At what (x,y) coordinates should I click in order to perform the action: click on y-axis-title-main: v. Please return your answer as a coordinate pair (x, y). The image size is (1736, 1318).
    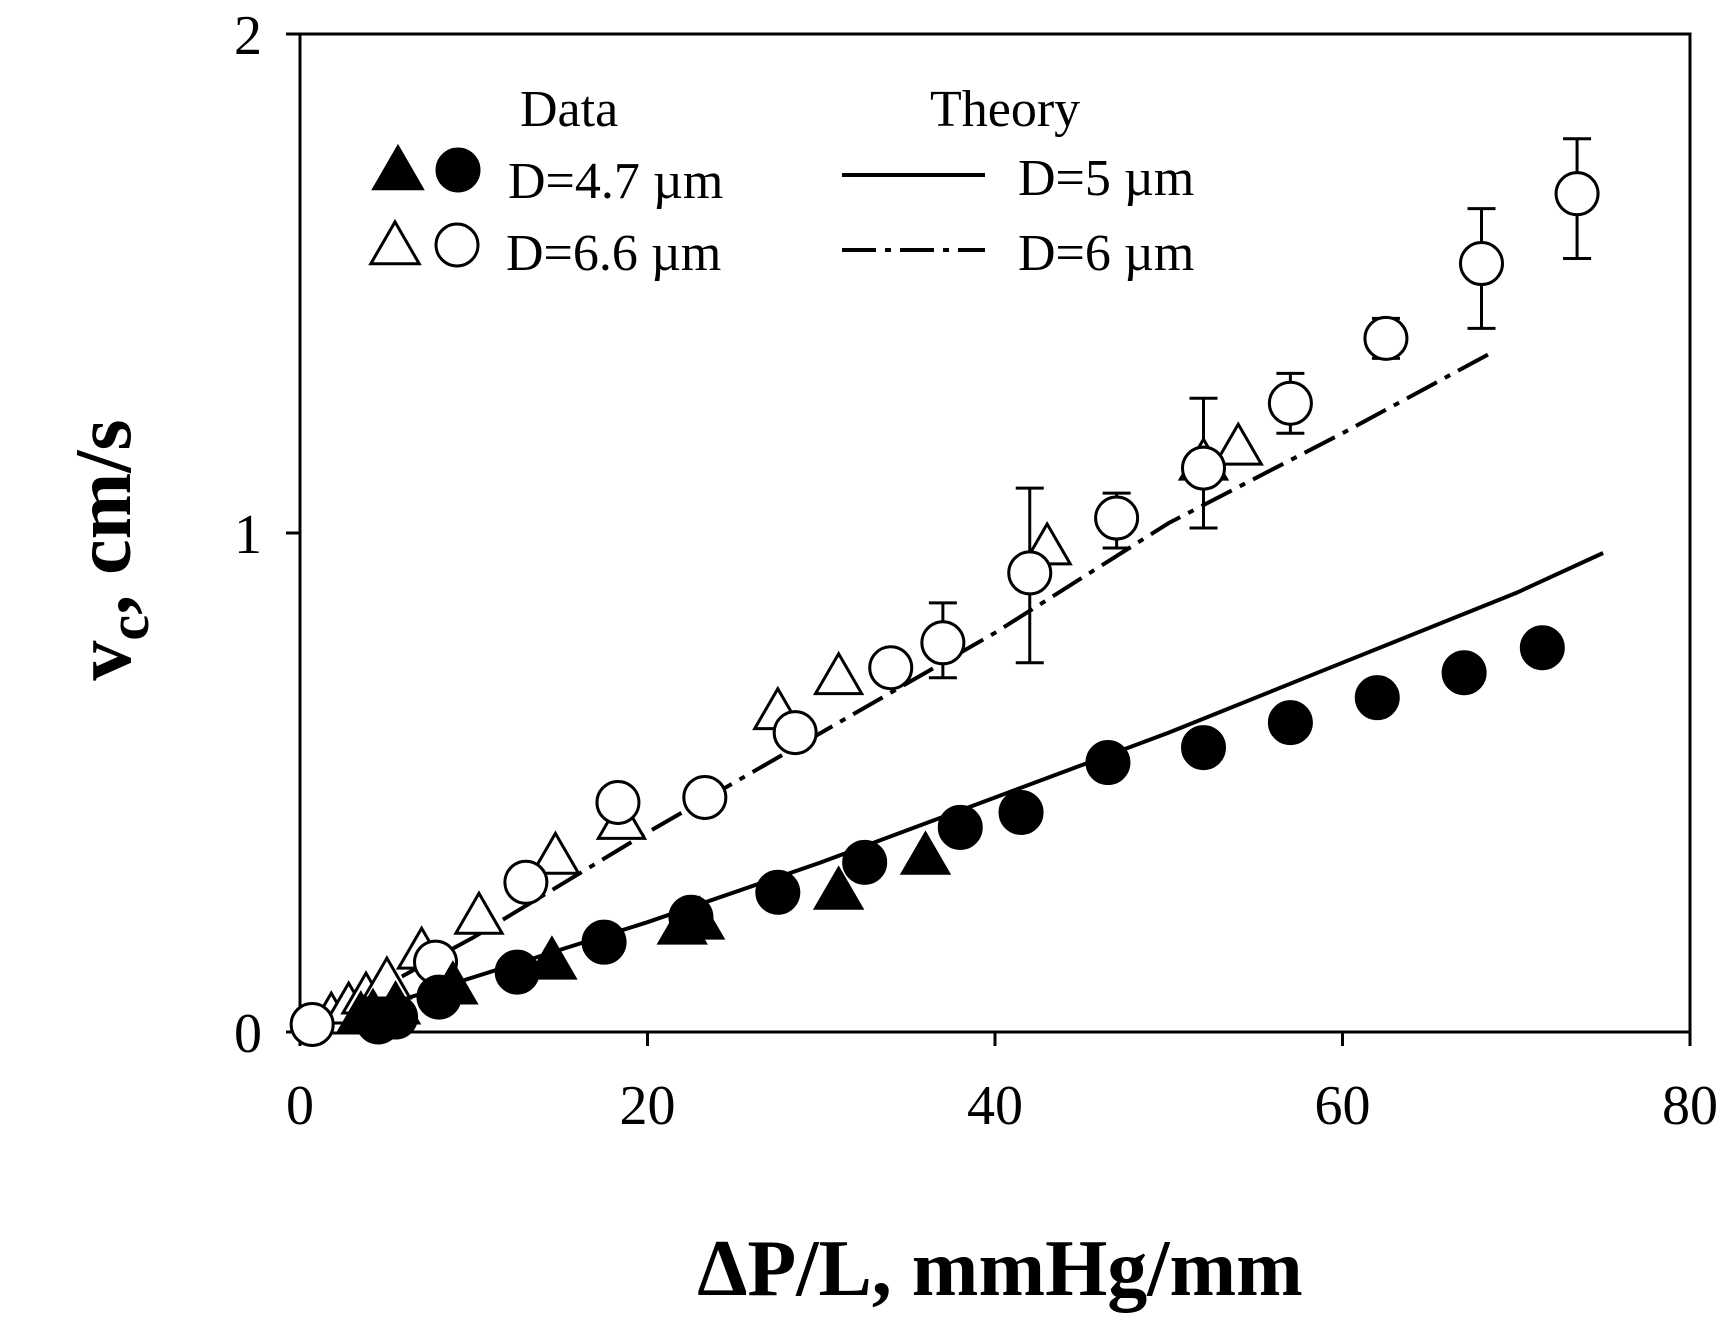
    Looking at the image, I should click on (104, 661).